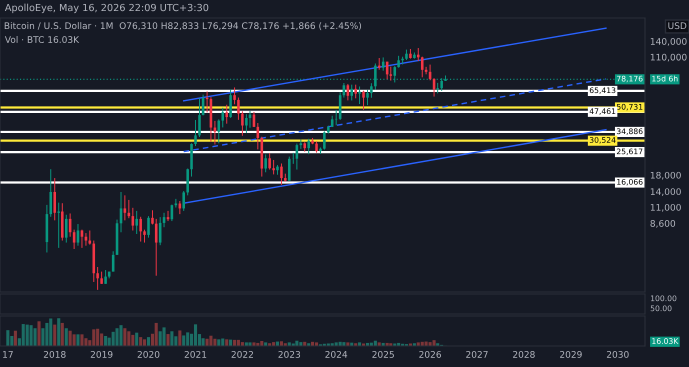 This screenshot has height=367, width=689. I want to click on x-tick-label: 2030, so click(617, 354).